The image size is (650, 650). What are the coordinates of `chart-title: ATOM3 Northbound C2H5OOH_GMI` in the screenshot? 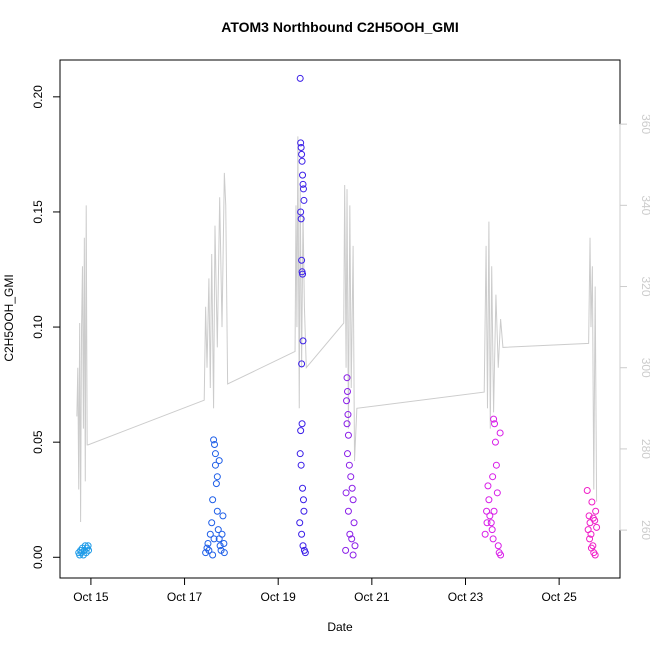 It's located at (339, 27).